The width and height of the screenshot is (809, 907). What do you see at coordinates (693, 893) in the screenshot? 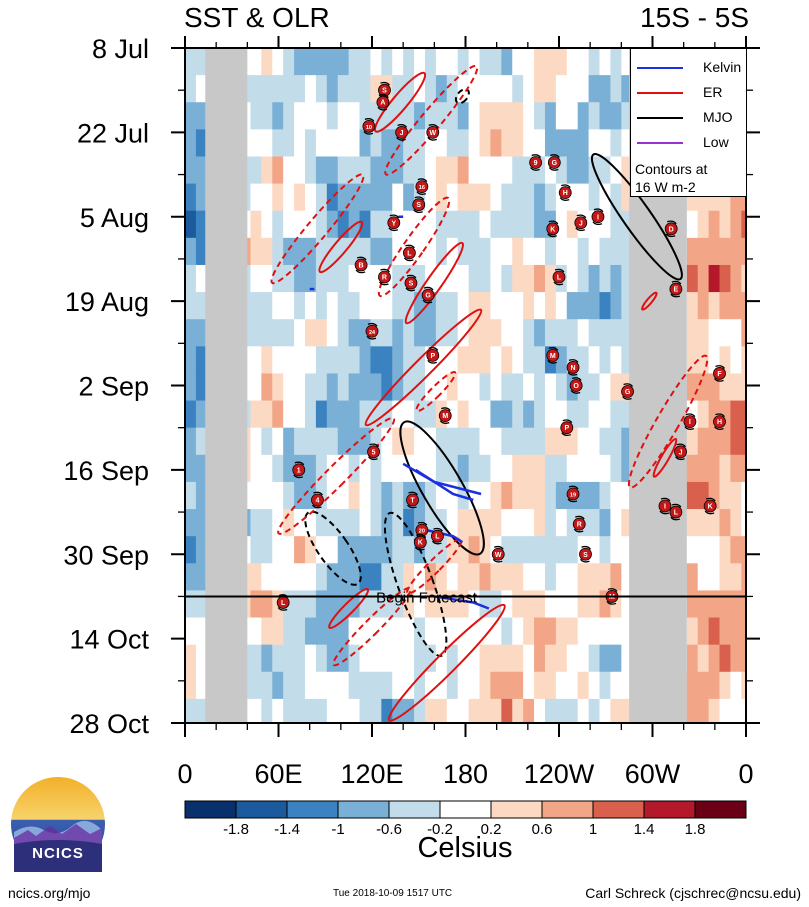
I see `footer-author: Carl Schreck (cjschrec@ncsu.edu)` at bounding box center [693, 893].